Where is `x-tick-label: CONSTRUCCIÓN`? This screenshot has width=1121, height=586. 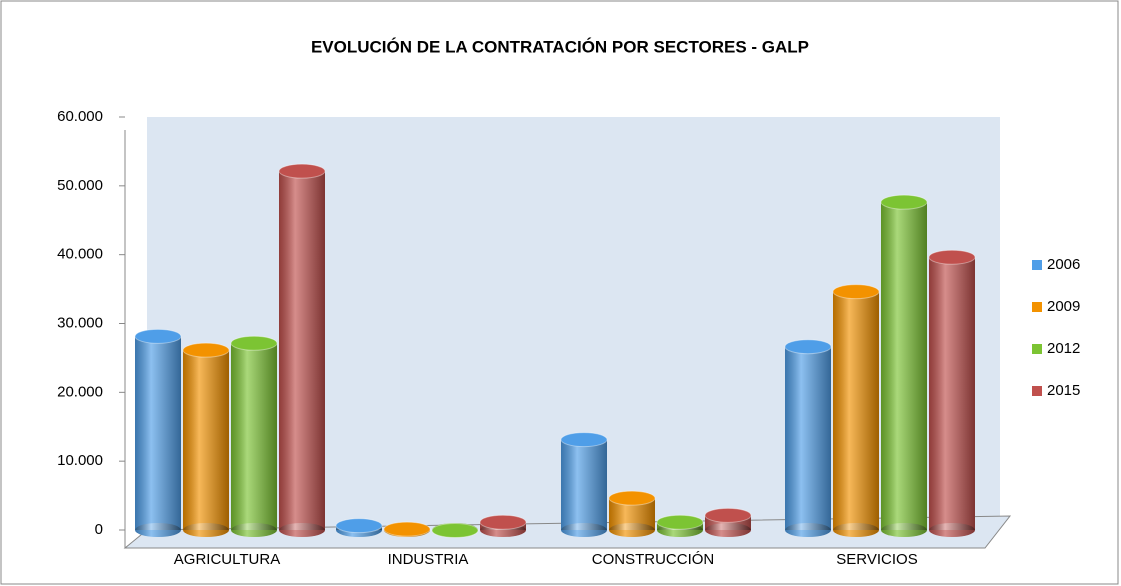 x-tick-label: CONSTRUCCIÓN is located at coordinates (653, 559).